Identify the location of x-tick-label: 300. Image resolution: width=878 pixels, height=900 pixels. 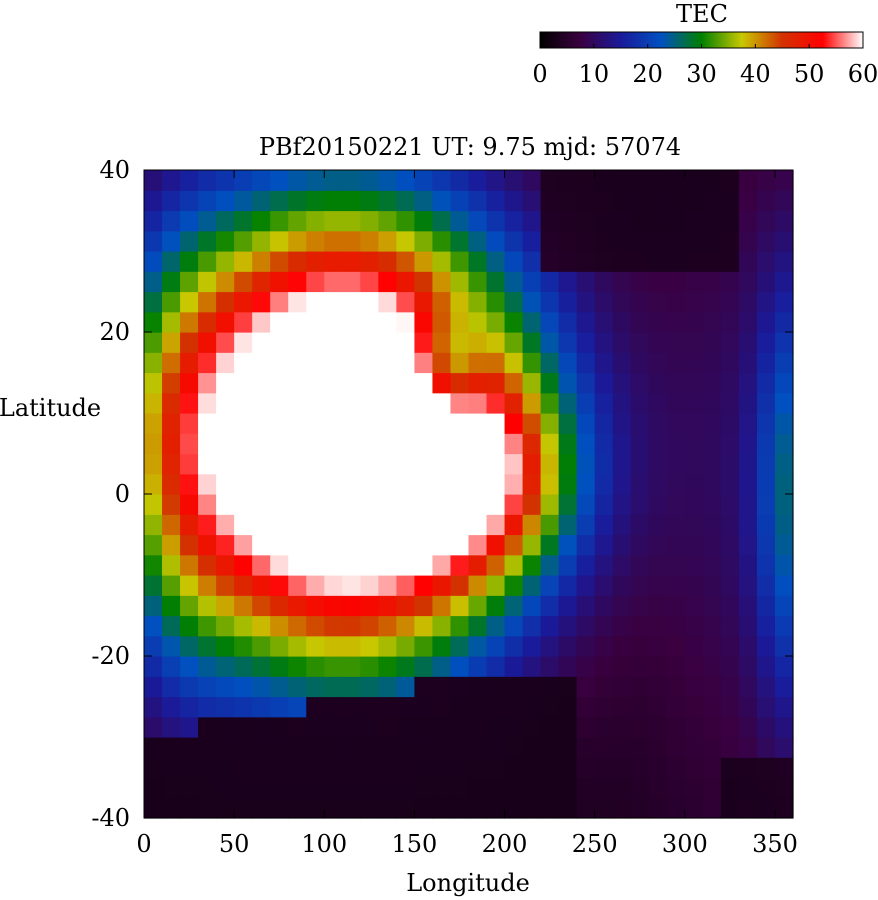
(685, 844).